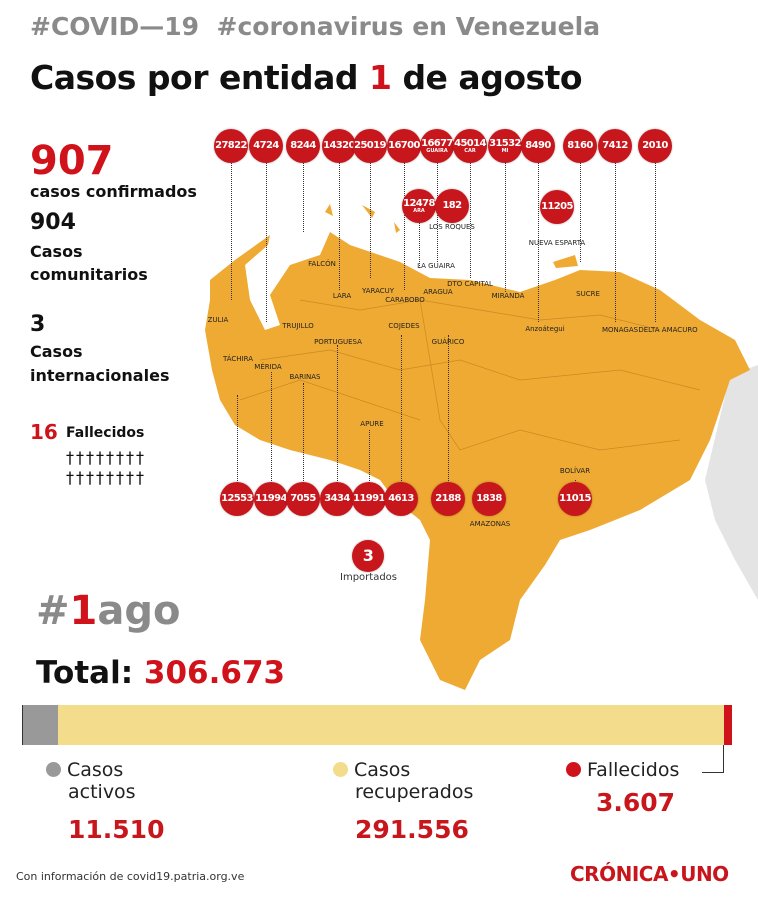 The image size is (758, 900). I want to click on pin-value: 11991, so click(369, 498).